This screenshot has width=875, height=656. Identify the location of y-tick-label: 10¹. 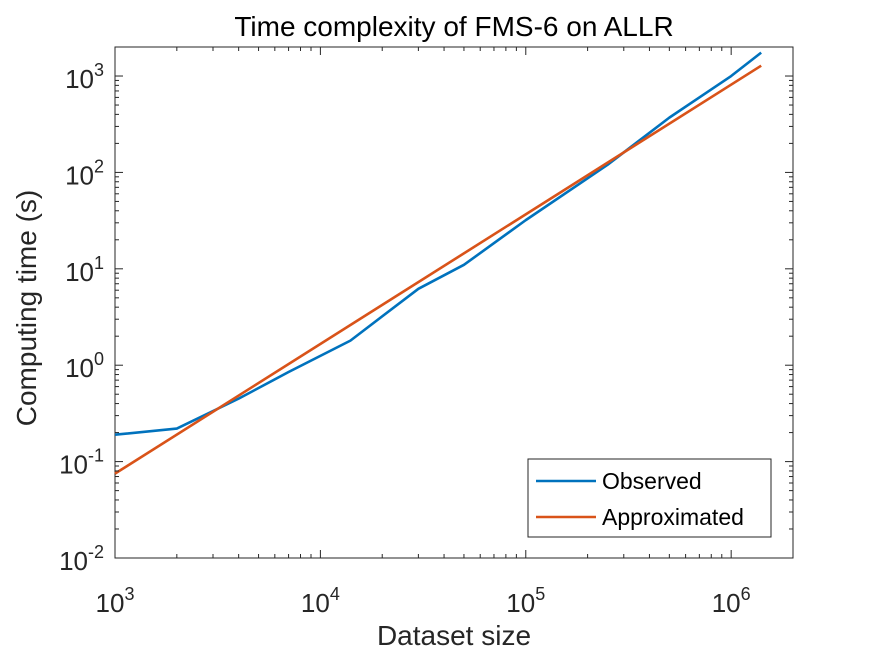
(84, 270).